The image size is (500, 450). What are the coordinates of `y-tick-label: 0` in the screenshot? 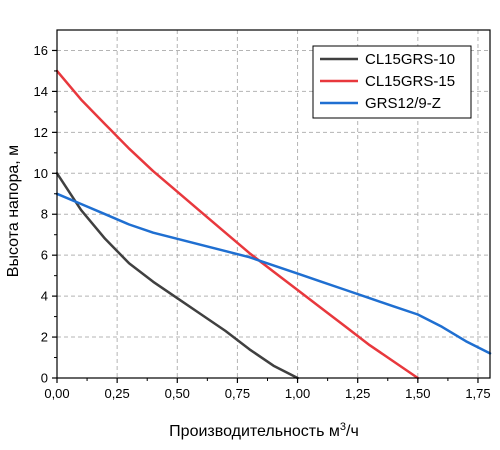 It's located at (44, 378).